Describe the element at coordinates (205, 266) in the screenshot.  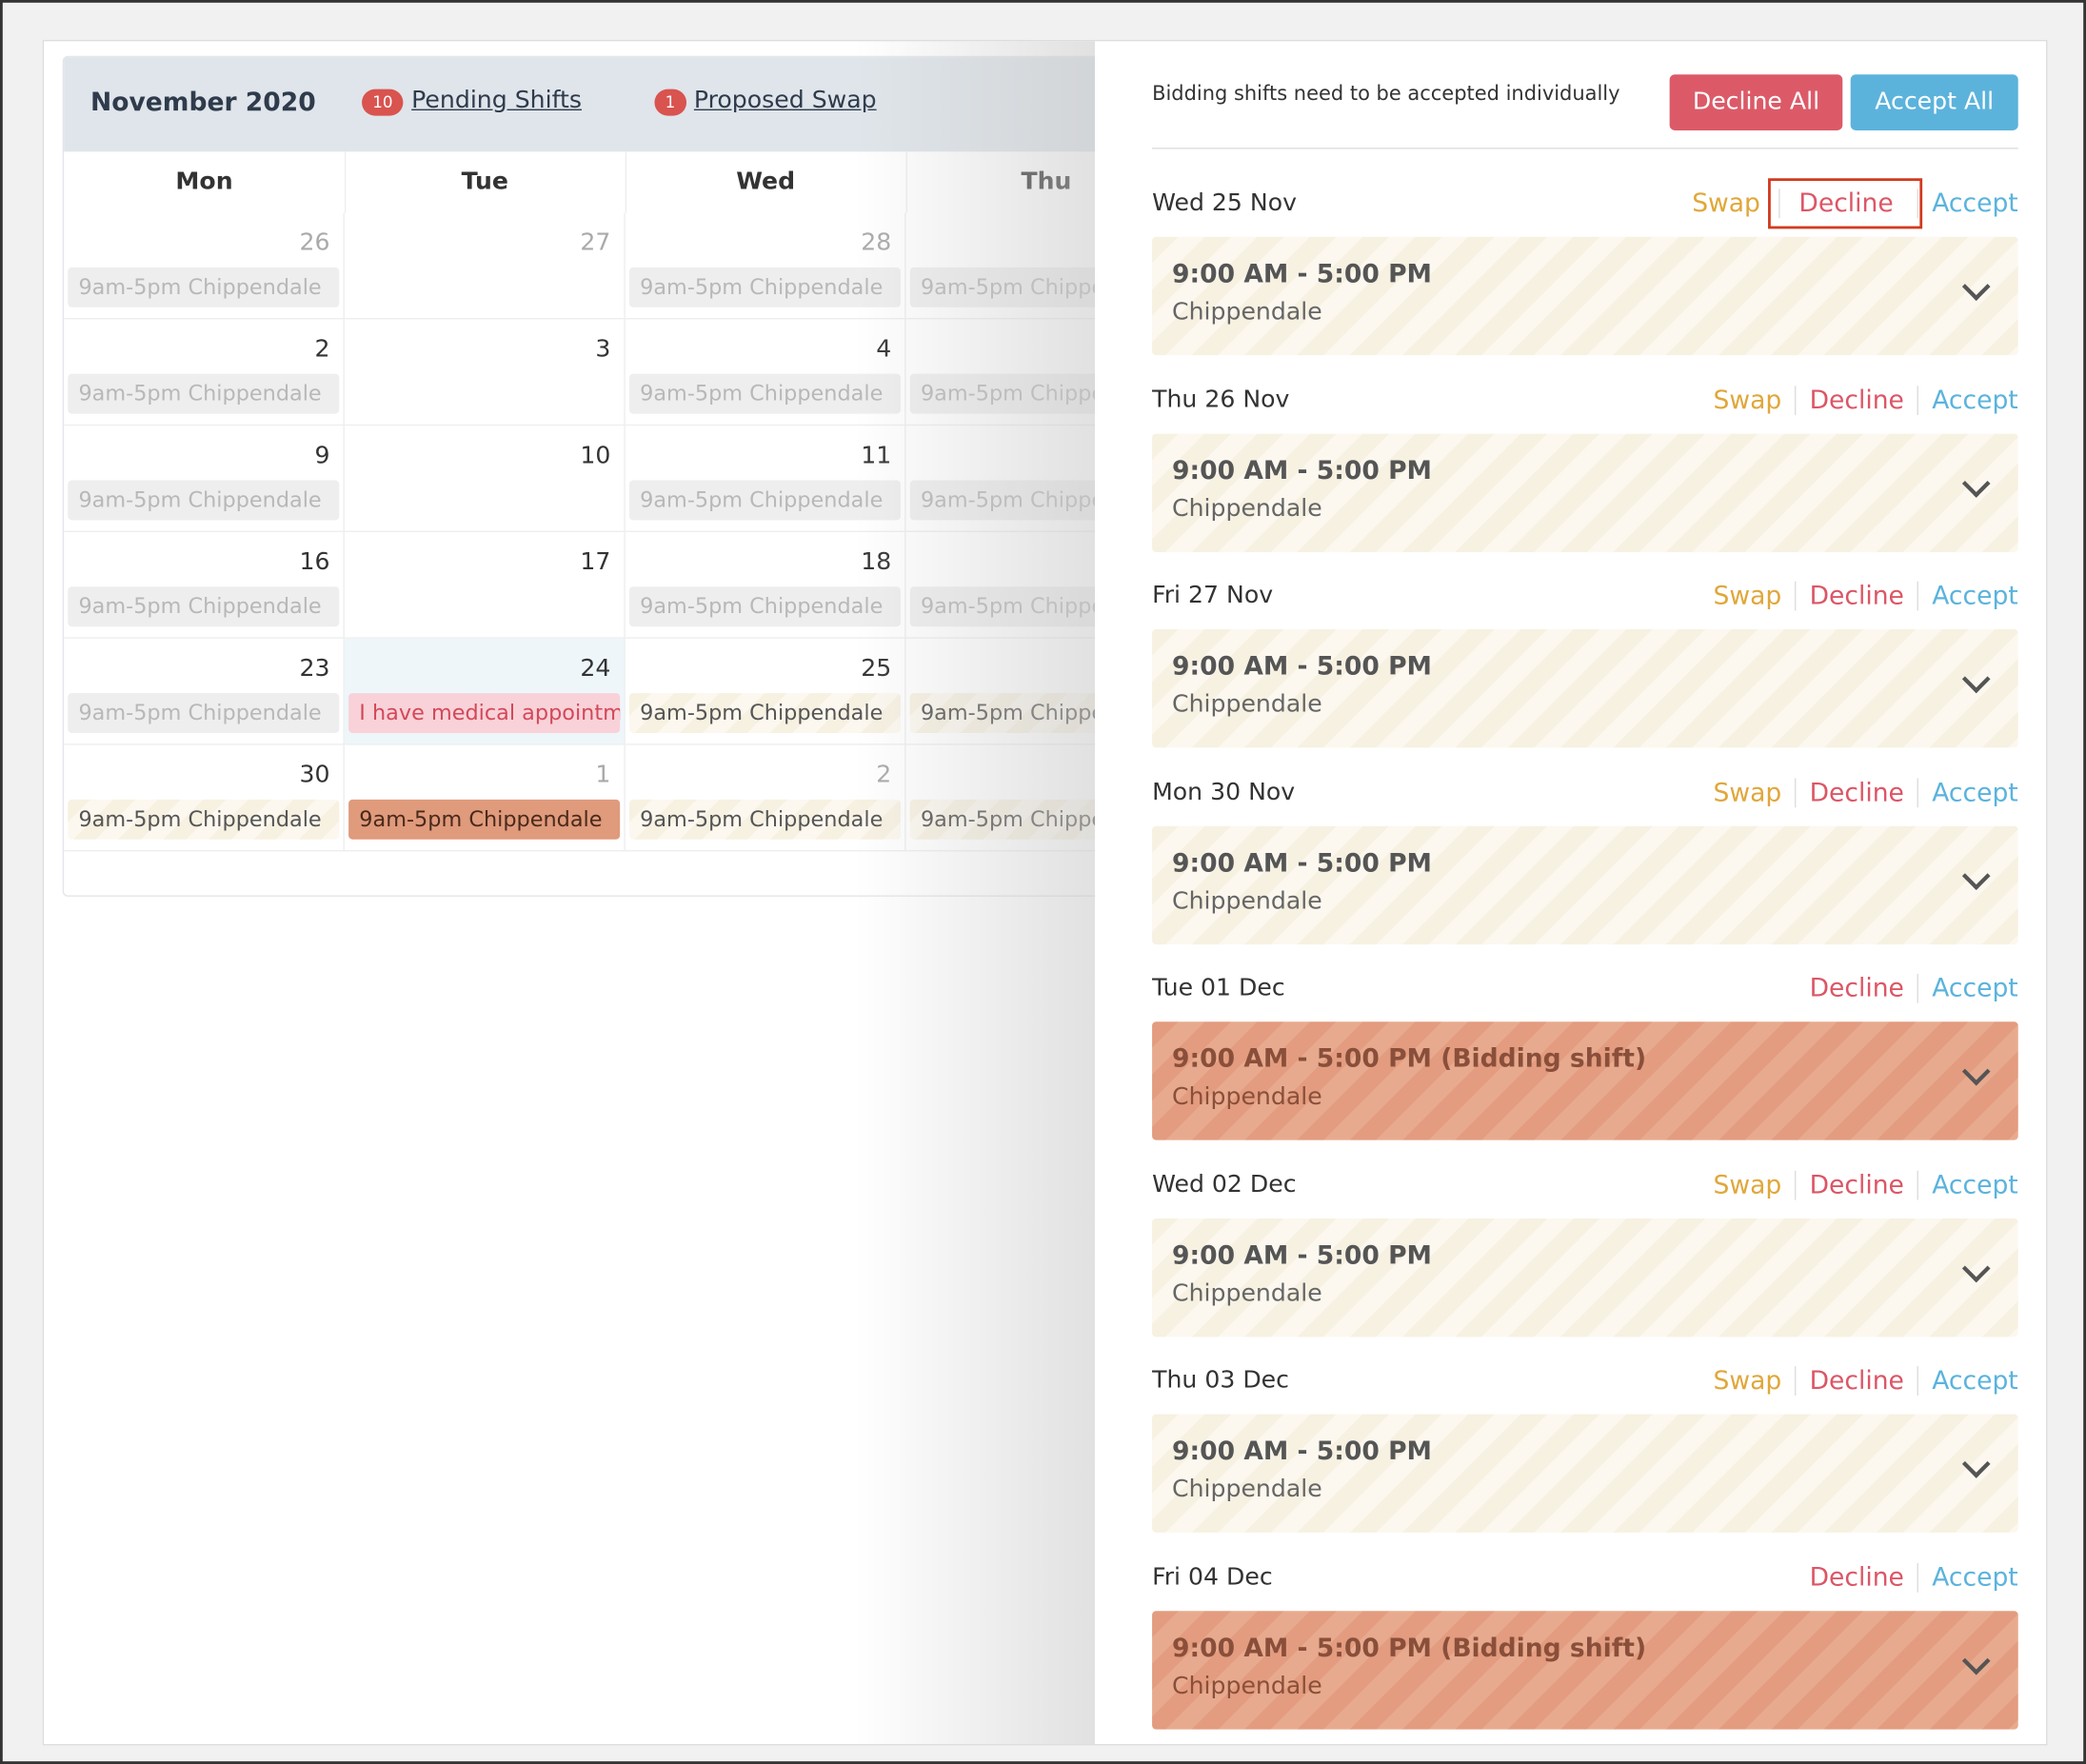
I see `day-cell: 26 9am-5pm Chippendale` at that location.